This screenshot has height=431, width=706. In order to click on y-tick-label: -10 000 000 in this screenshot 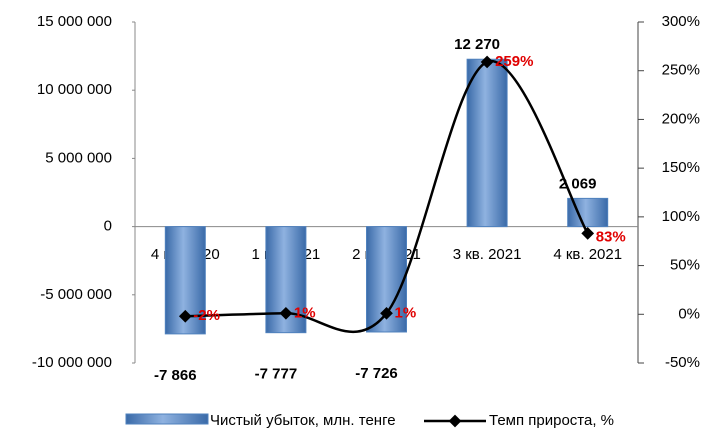, I will do `click(72, 362)`.